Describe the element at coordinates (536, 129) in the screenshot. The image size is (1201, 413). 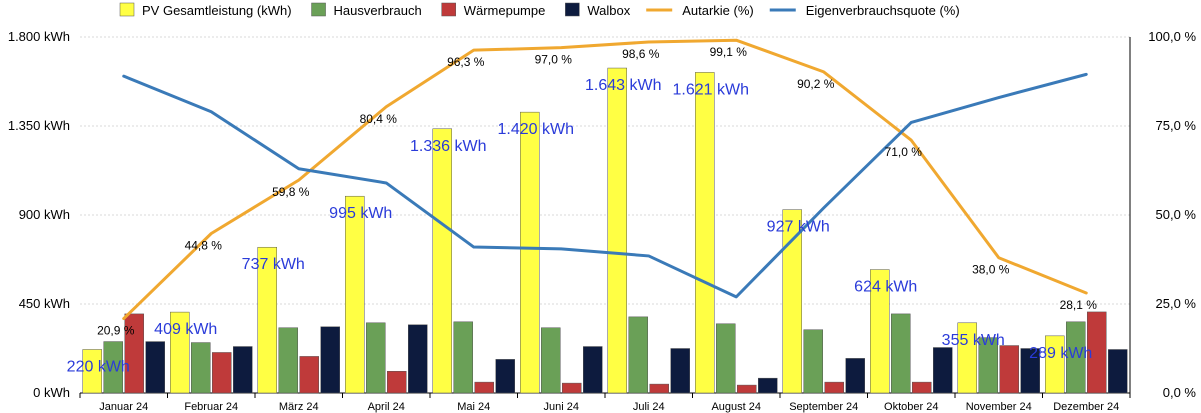
I see `pv-data-label: 1.420 kWh` at that location.